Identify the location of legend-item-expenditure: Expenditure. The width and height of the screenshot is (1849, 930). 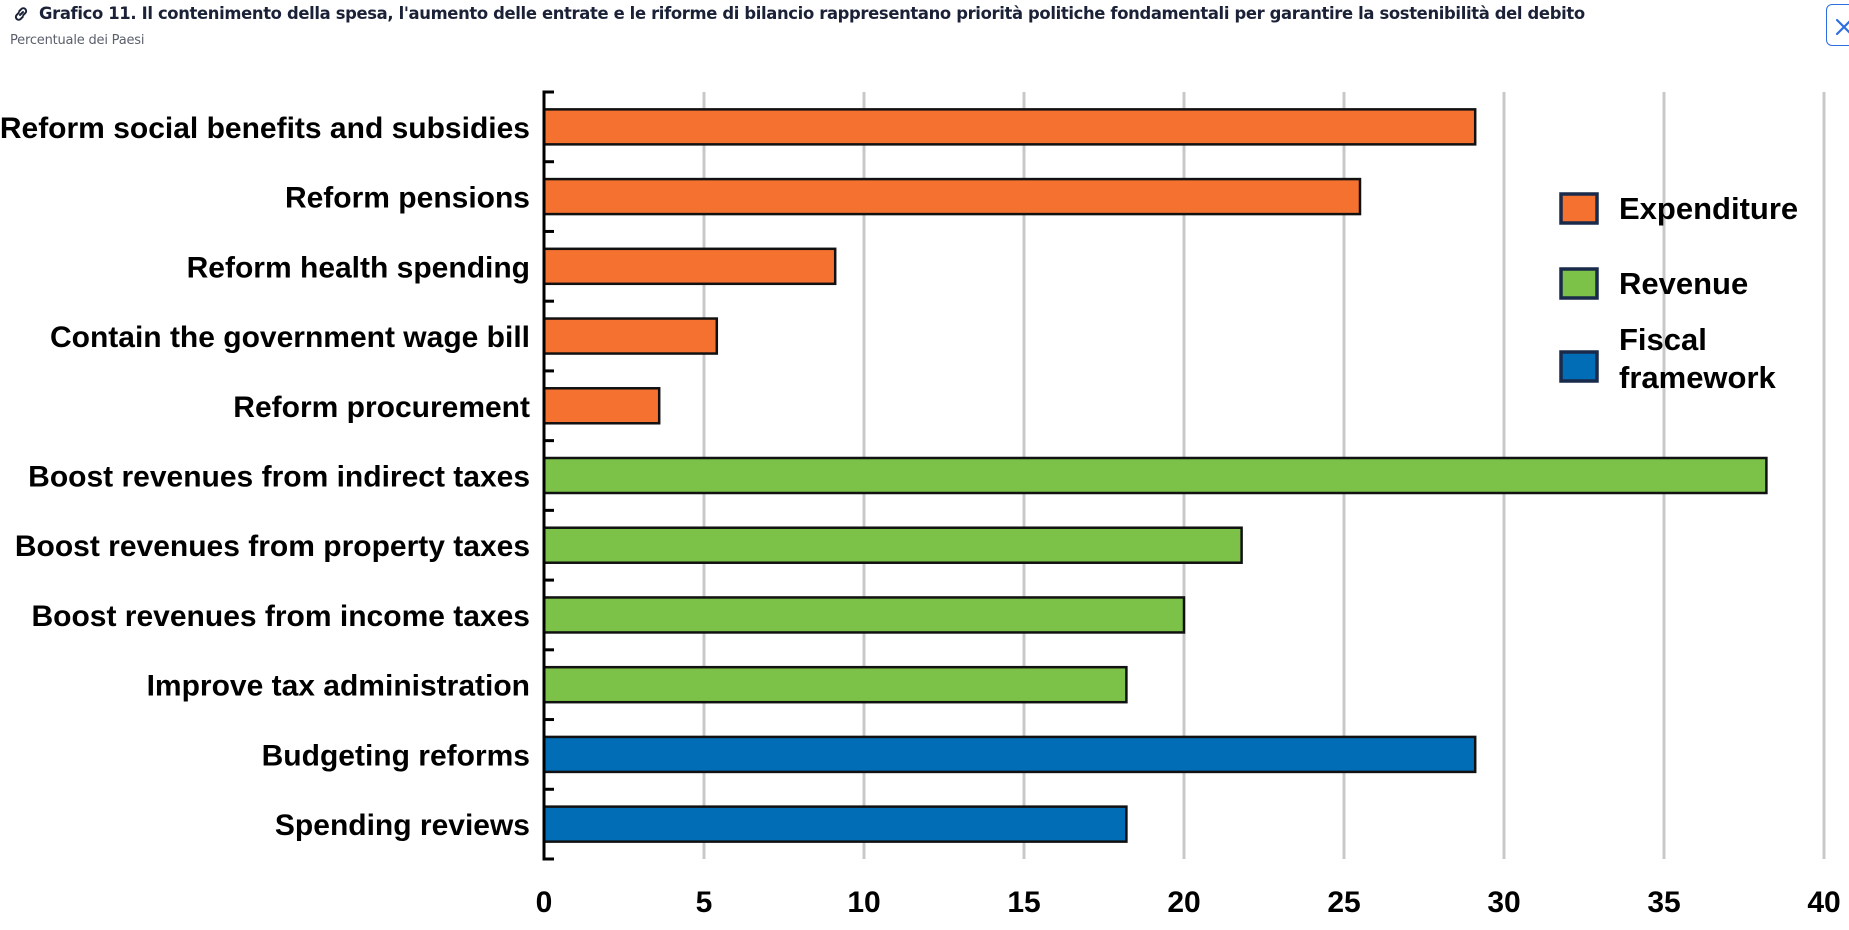
(1678, 208).